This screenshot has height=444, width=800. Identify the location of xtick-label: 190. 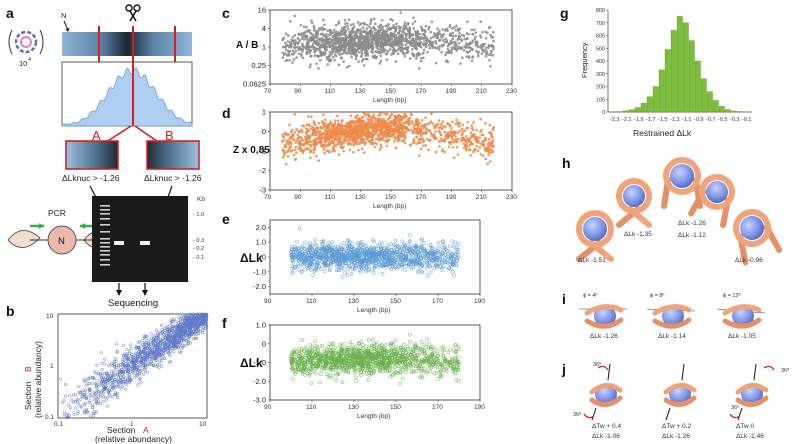
(451, 197).